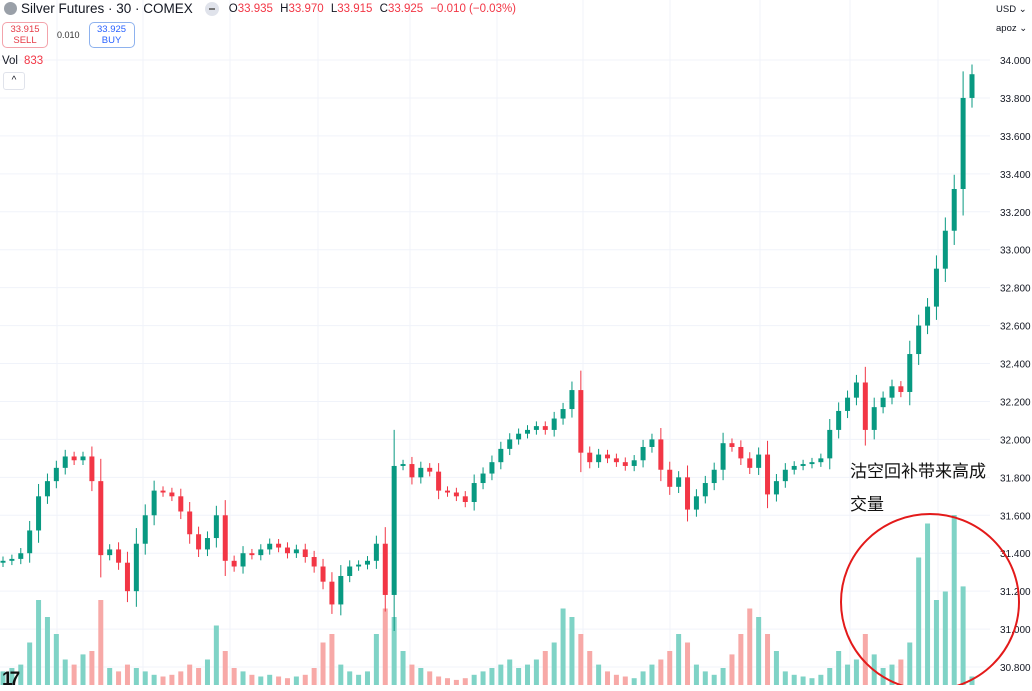 This screenshot has width=1032, height=691. I want to click on y-tick-label: 33.000, so click(1015, 251).